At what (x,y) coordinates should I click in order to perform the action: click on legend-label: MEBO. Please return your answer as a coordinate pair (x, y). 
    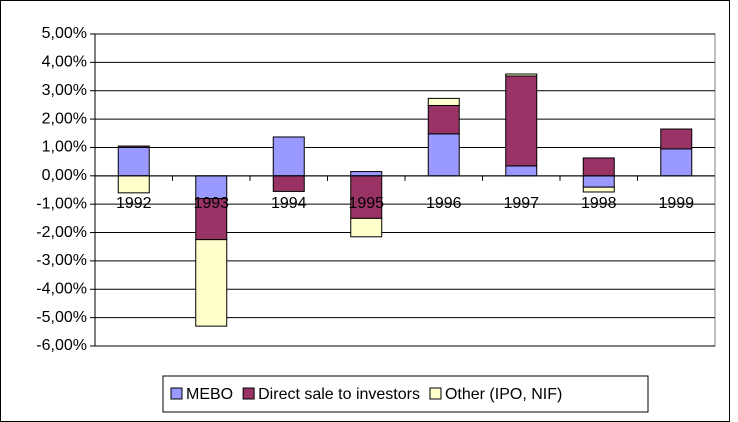
    Looking at the image, I should click on (209, 394).